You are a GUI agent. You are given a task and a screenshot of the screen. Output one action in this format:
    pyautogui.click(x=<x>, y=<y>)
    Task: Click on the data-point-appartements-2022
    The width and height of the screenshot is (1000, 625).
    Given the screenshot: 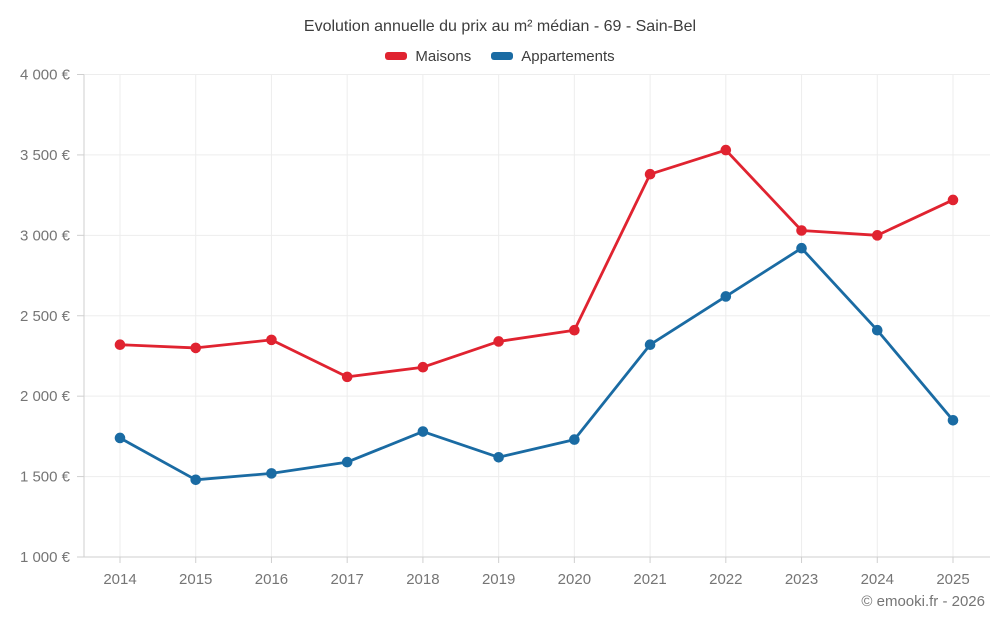 What is the action you would take?
    pyautogui.click(x=726, y=296)
    